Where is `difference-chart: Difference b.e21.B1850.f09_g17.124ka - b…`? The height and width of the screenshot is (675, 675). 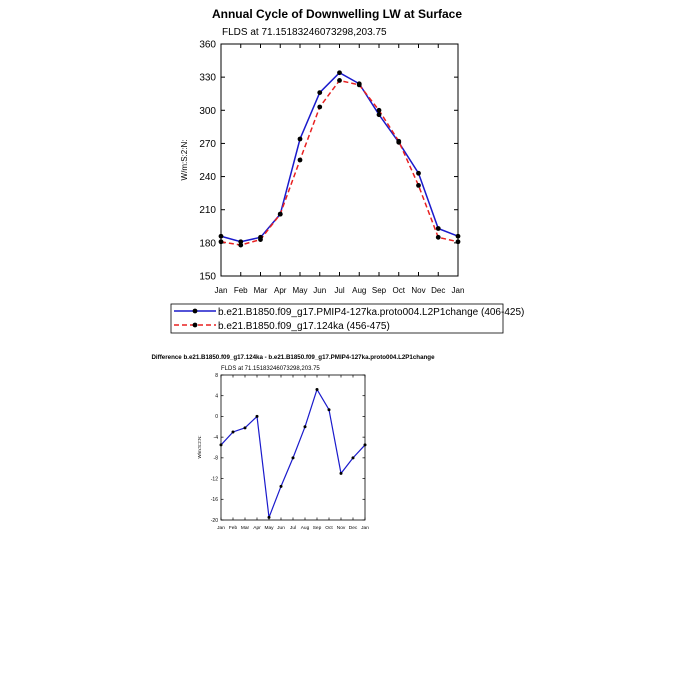 difference-chart: Difference b.e21.B1850.f09_g17.124ka - b… is located at coordinates (293, 442).